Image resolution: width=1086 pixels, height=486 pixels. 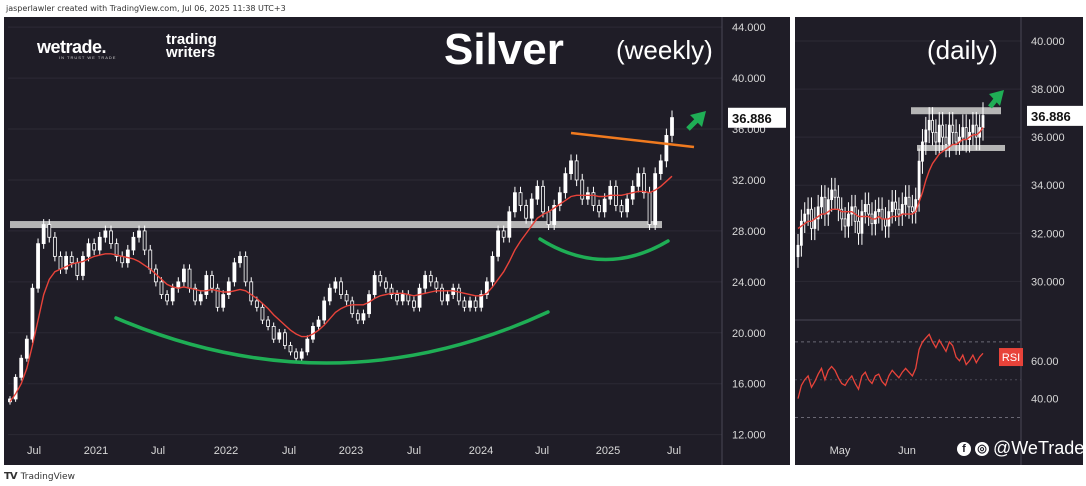 What do you see at coordinates (11, 476) in the screenshot?
I see `tradingview-logo-icon: TV` at bounding box center [11, 476].